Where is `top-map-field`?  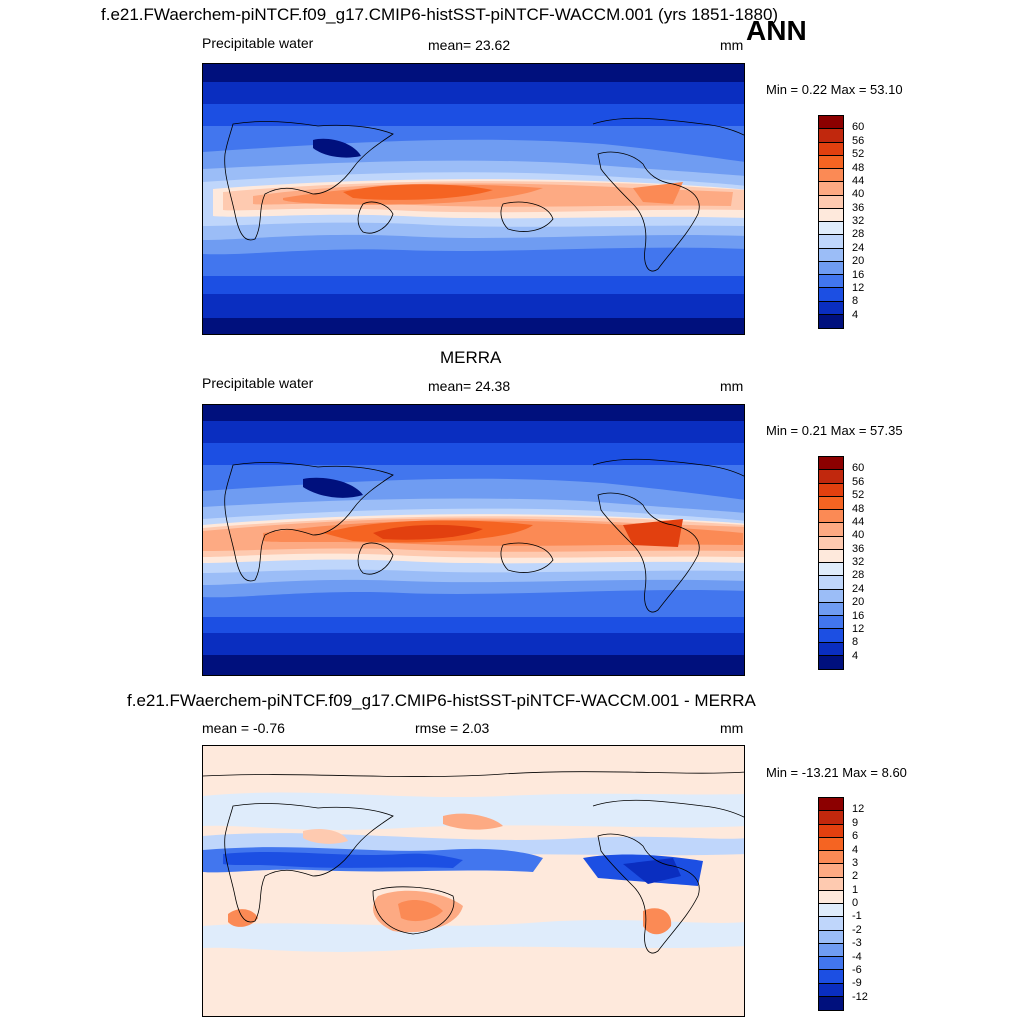 top-map-field is located at coordinates (473, 199).